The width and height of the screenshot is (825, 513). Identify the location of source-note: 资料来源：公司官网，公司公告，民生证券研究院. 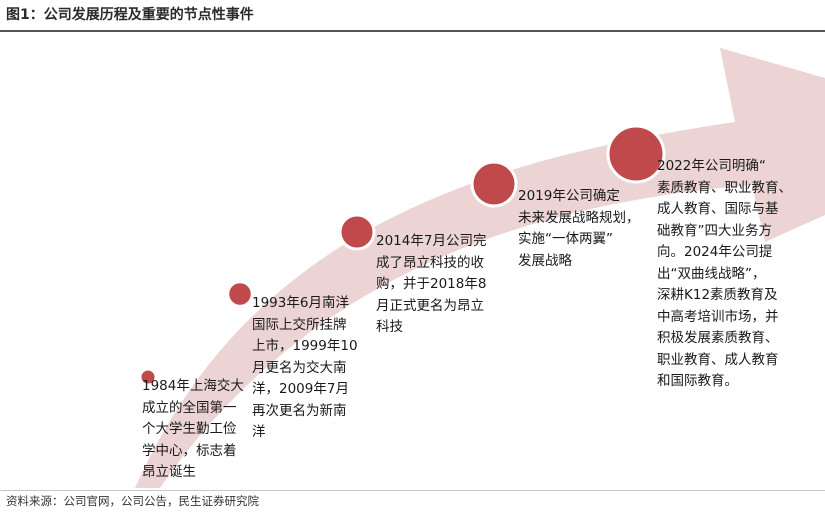
(132, 501).